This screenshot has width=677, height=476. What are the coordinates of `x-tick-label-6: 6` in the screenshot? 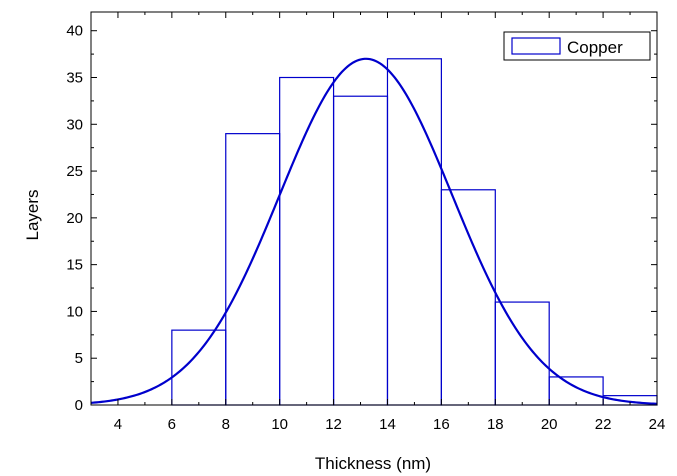 It's located at (172, 424).